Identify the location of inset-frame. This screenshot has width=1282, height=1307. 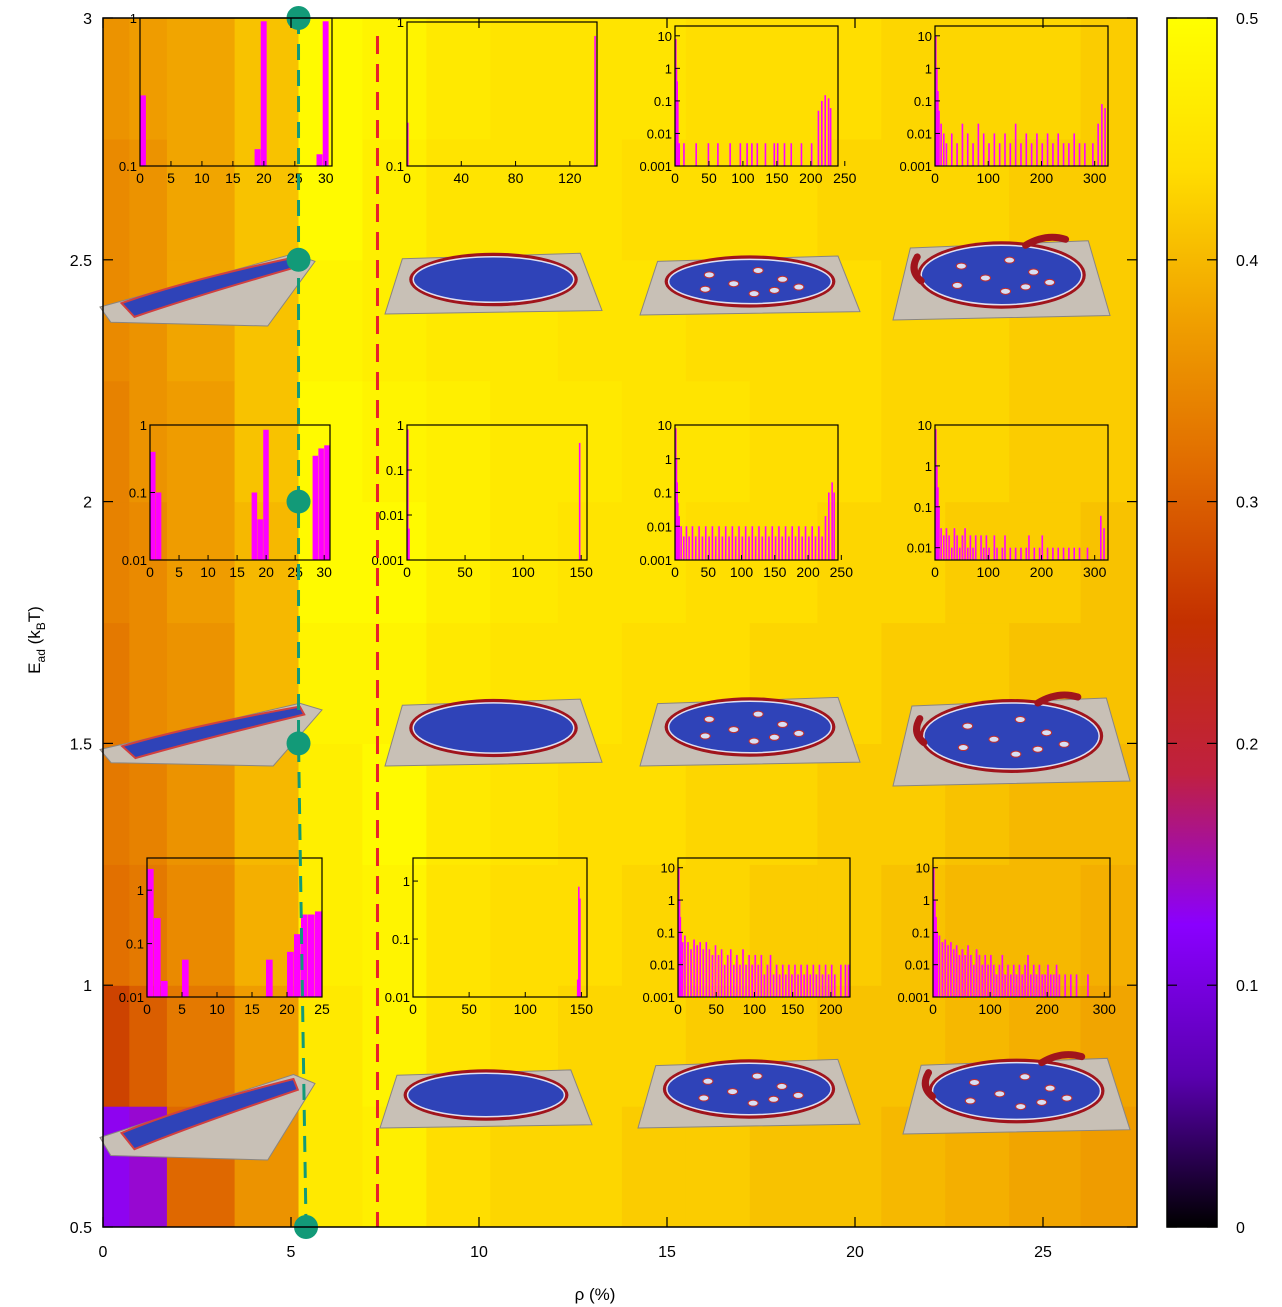
(1021, 96).